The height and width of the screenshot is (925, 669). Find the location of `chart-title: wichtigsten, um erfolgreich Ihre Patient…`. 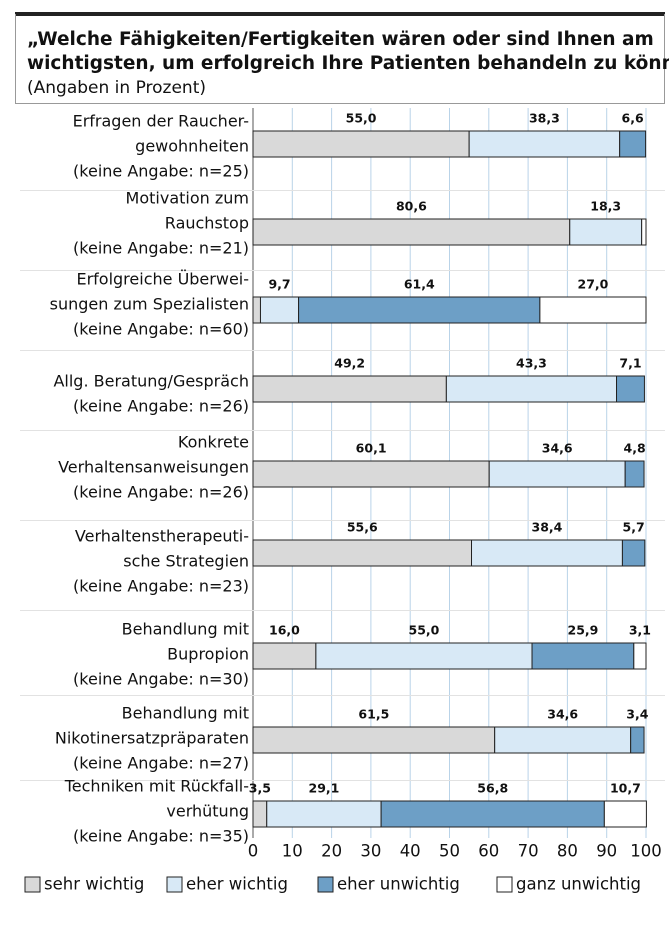

chart-title: wichtigsten, um erfolgreich Ihre Patient… is located at coordinates (348, 63).